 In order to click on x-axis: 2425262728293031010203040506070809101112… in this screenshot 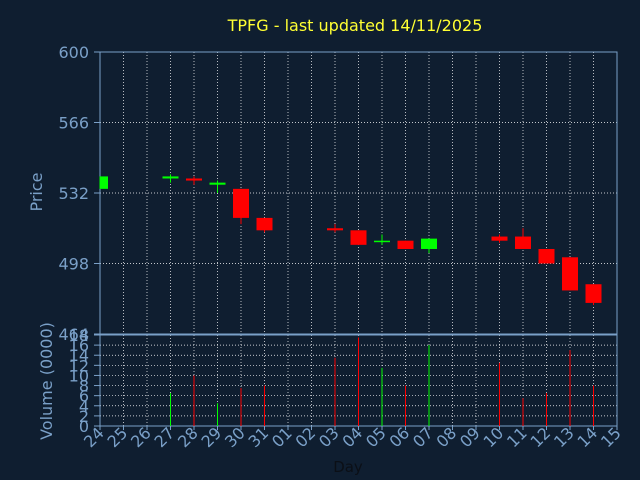, I will do `click(352, 437)`.